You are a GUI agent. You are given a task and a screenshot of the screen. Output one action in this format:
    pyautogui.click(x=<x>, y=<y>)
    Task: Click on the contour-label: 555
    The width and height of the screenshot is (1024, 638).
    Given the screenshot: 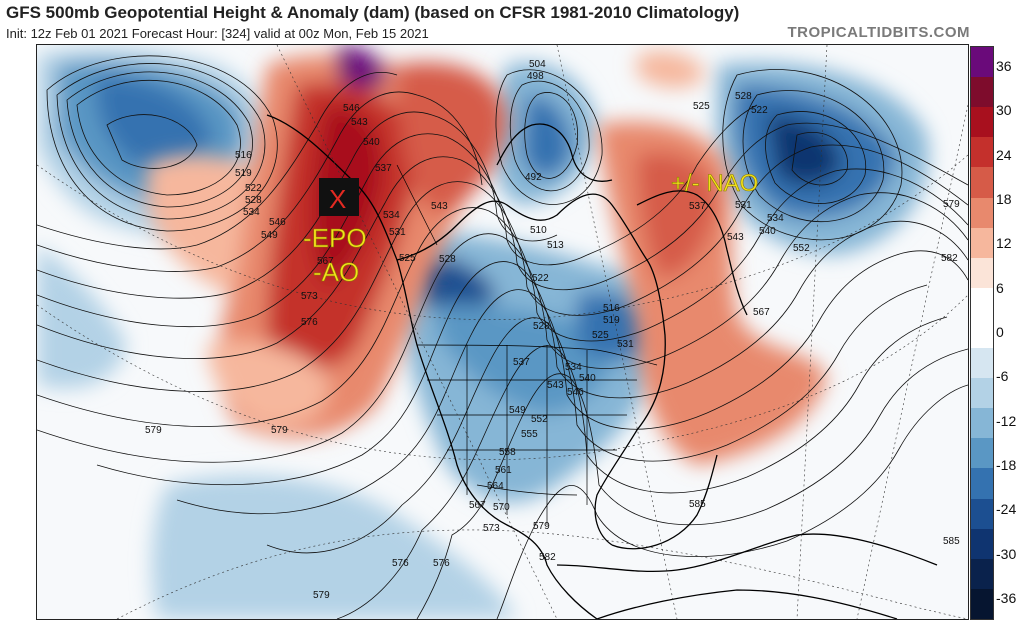 What is the action you would take?
    pyautogui.click(x=529, y=434)
    